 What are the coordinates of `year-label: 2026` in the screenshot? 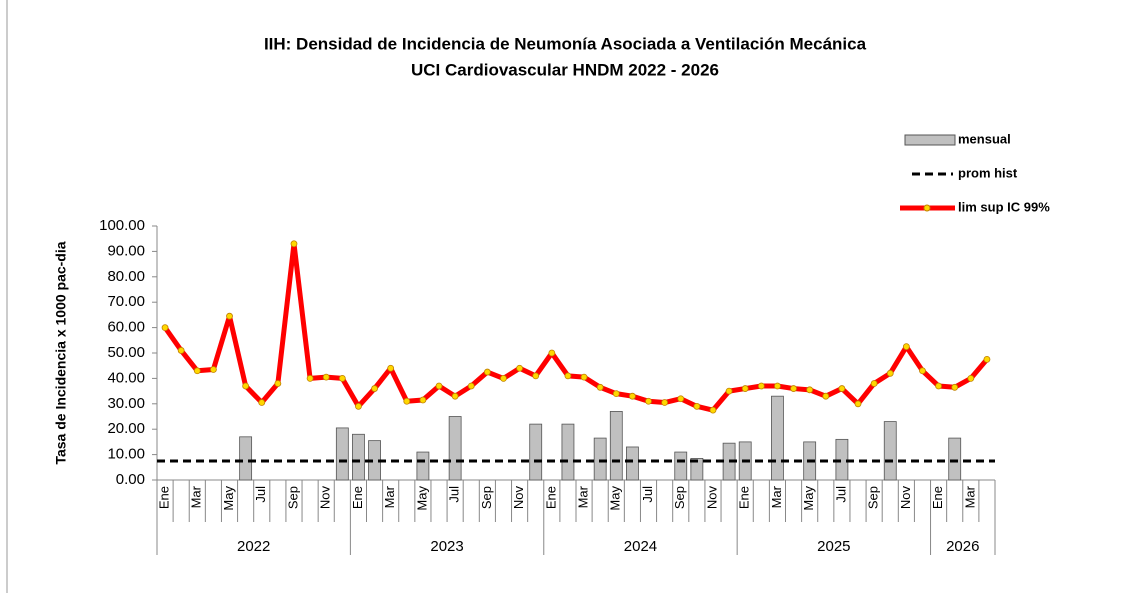 It's located at (962, 546).